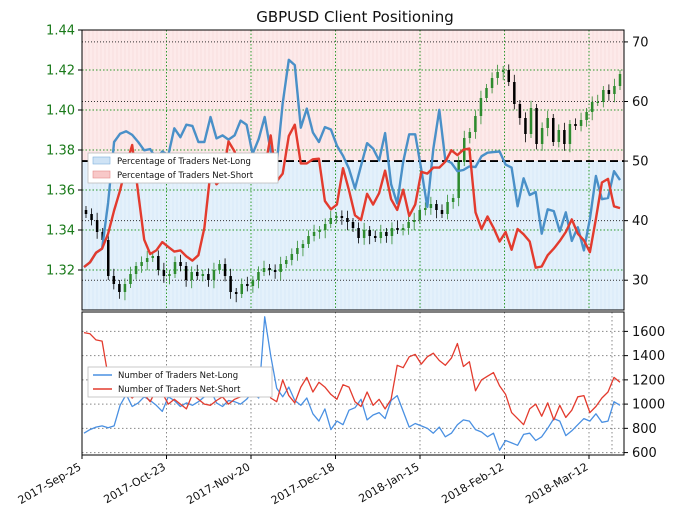 The height and width of the screenshot is (522, 679). What do you see at coordinates (101, 160) in the screenshot?
I see `legend-swatch-net-long` at bounding box center [101, 160].